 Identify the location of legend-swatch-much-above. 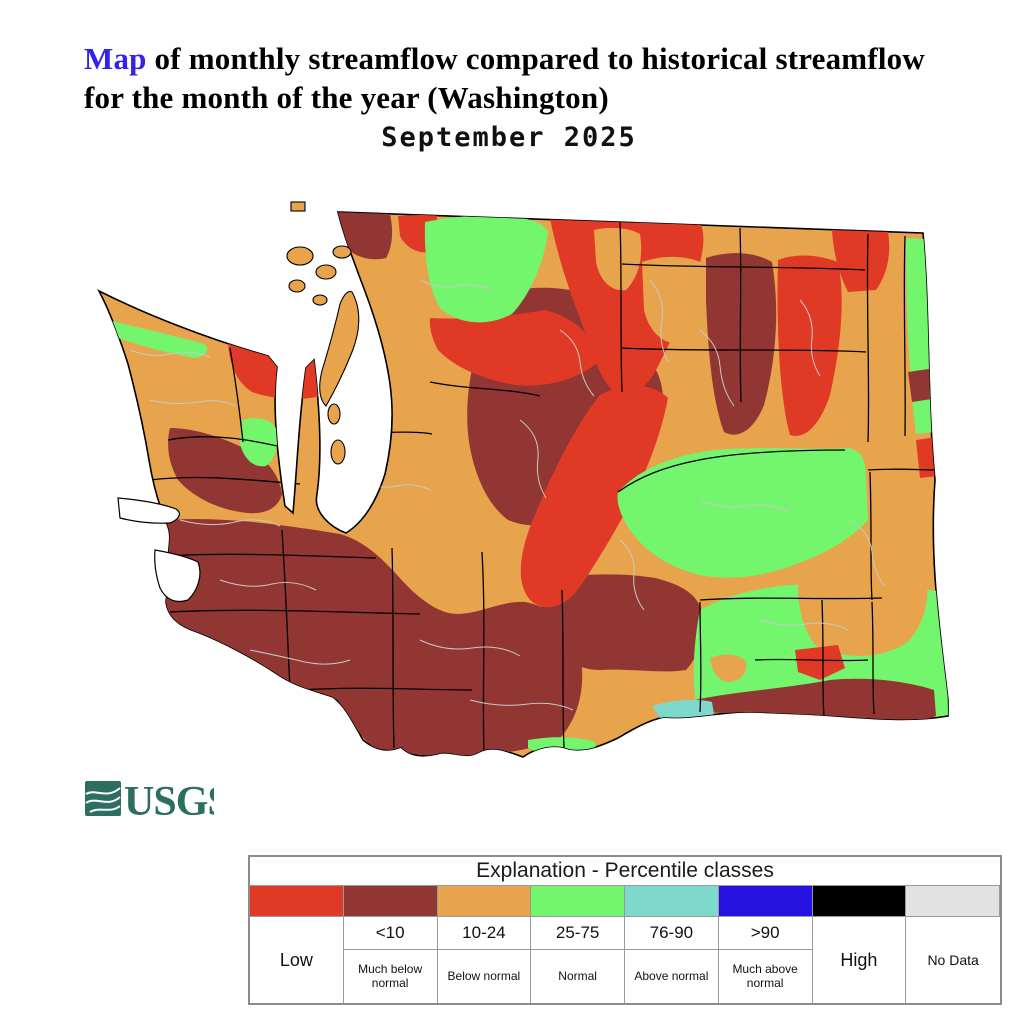
(765, 901).